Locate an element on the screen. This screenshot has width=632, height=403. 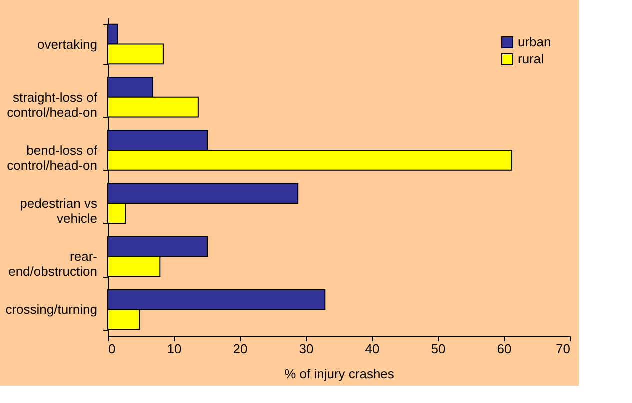
x-tick-label: 70 is located at coordinates (563, 349).